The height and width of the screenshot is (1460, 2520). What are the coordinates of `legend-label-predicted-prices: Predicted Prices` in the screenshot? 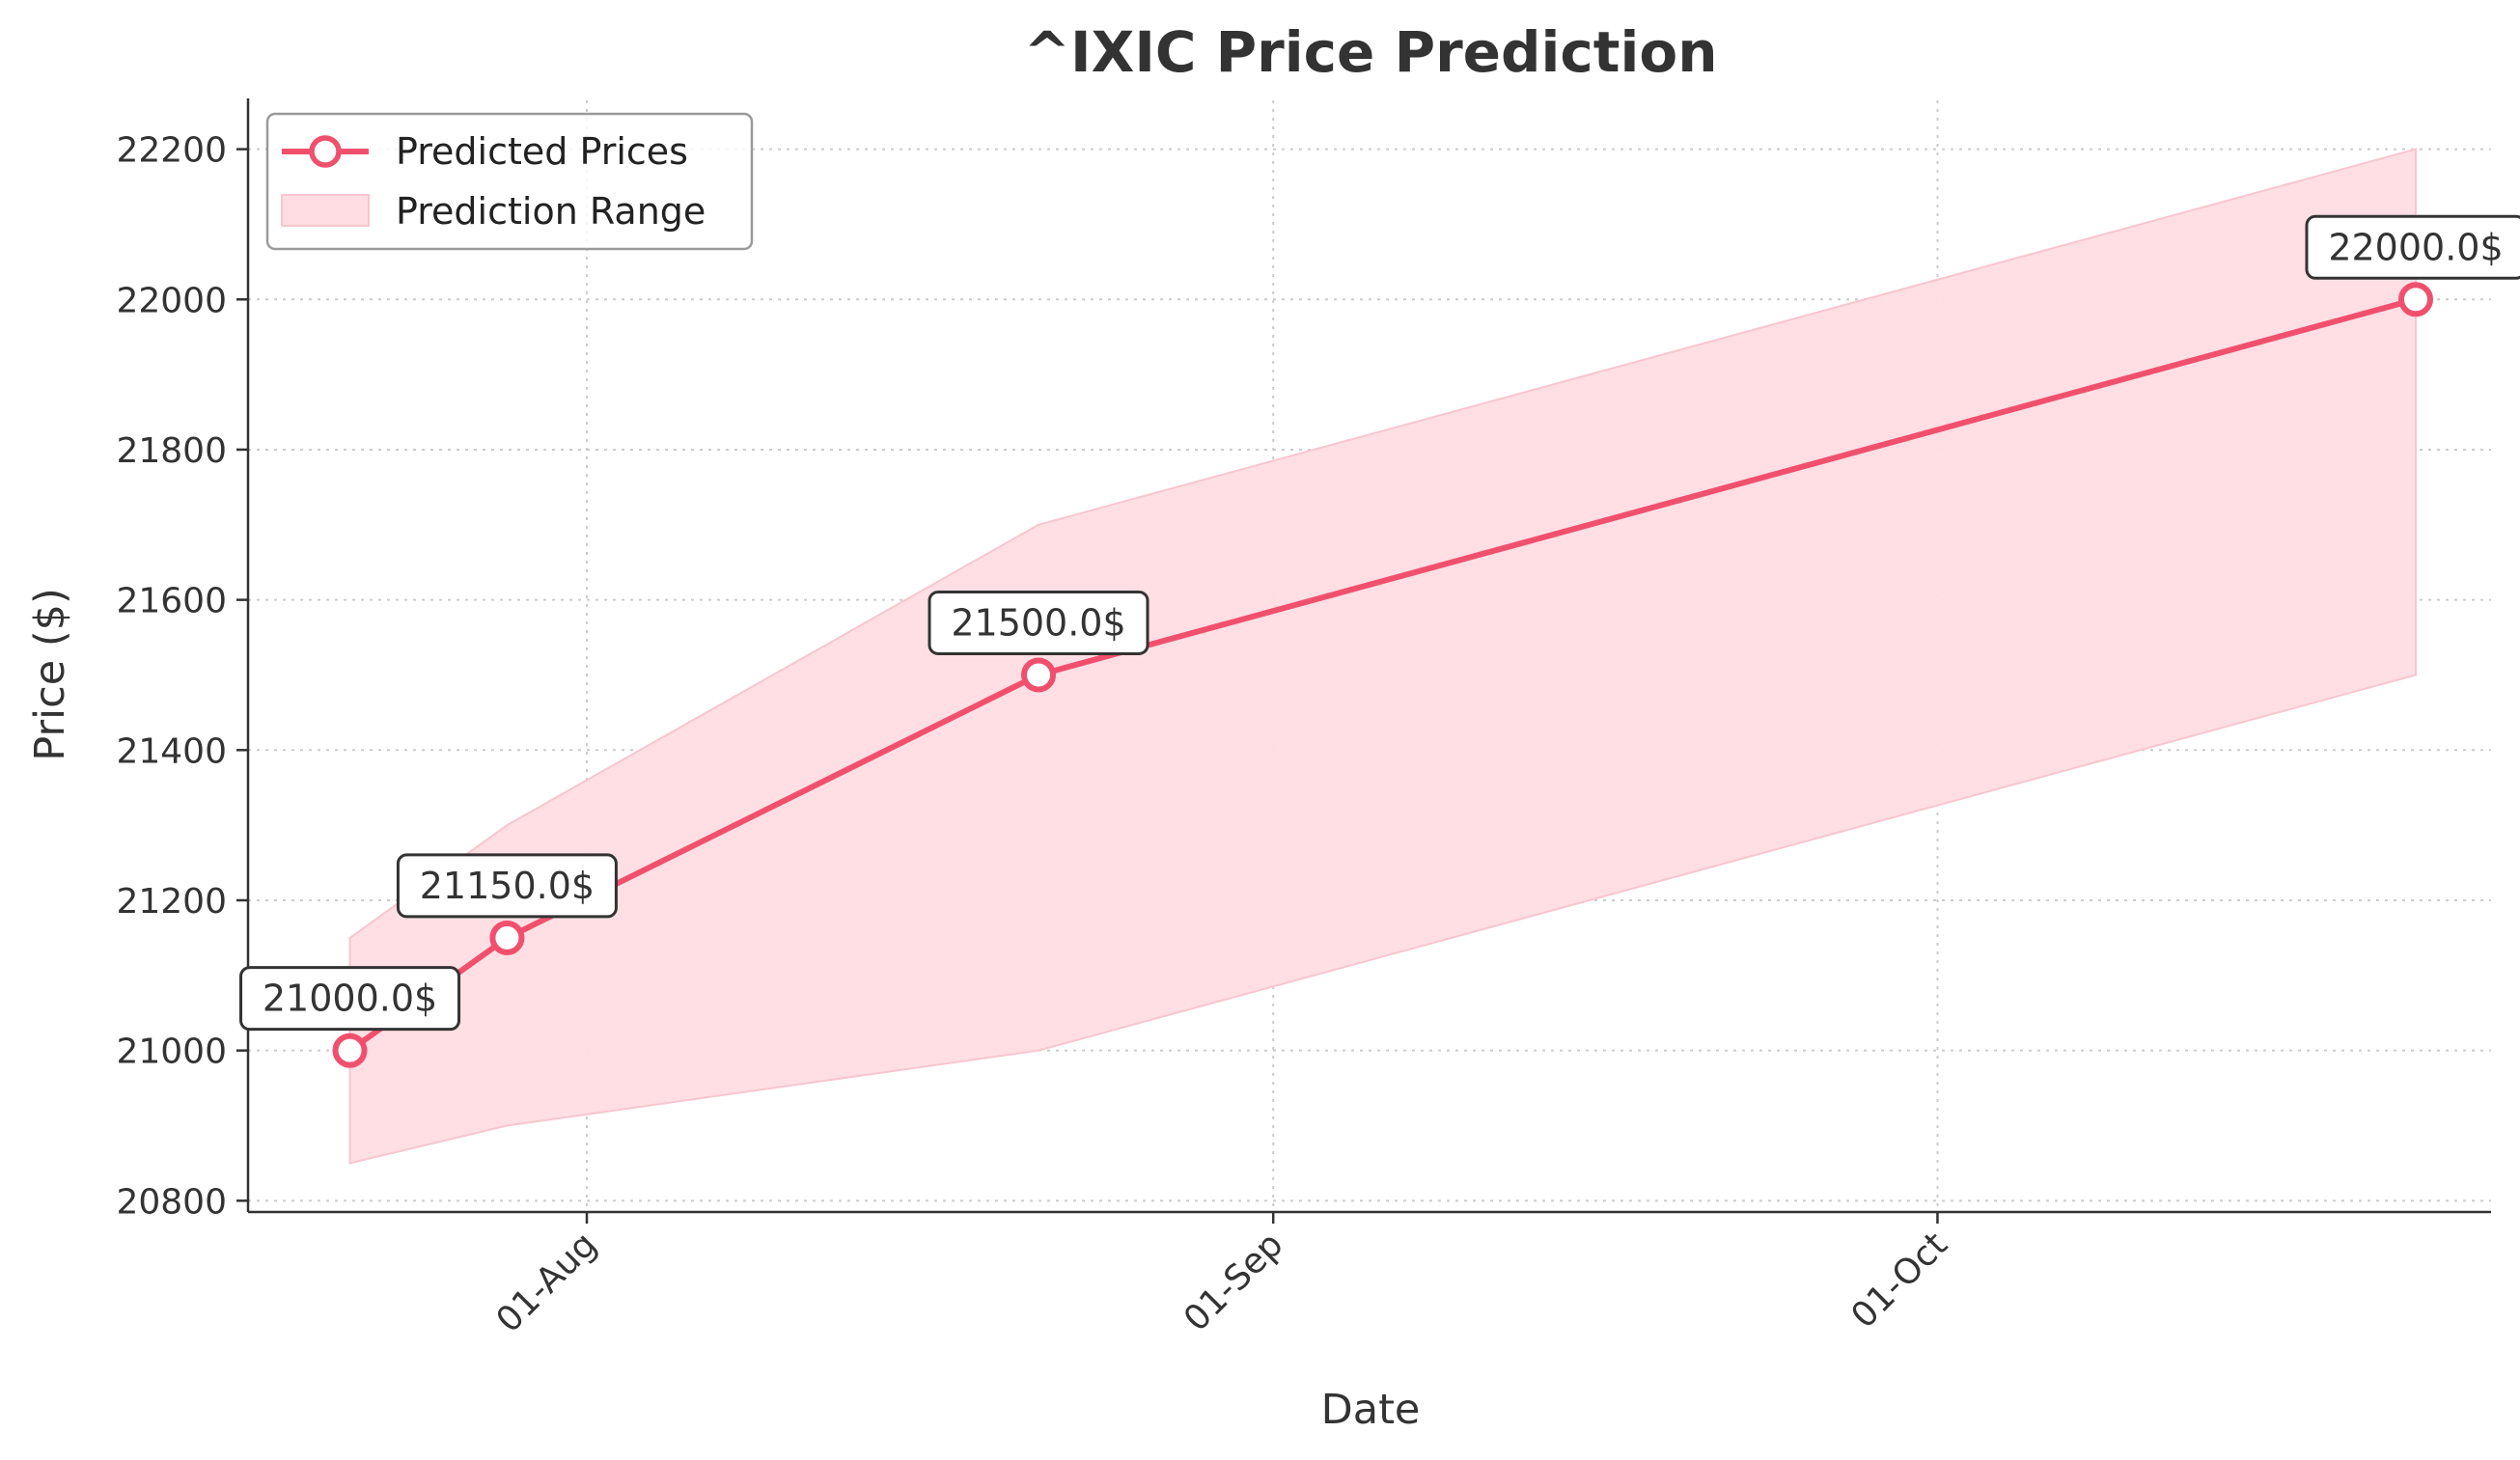 It's located at (542, 151).